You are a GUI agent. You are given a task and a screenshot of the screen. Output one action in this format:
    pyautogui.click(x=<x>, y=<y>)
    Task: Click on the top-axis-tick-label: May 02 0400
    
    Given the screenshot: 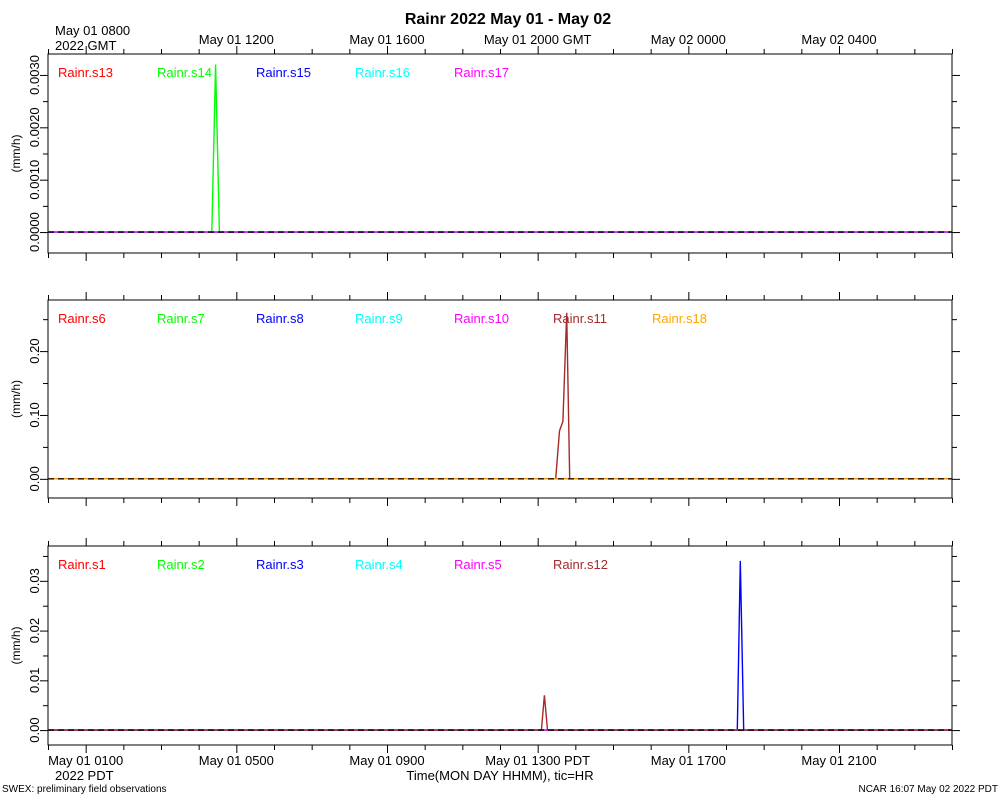 What is the action you would take?
    pyautogui.click(x=838, y=39)
    